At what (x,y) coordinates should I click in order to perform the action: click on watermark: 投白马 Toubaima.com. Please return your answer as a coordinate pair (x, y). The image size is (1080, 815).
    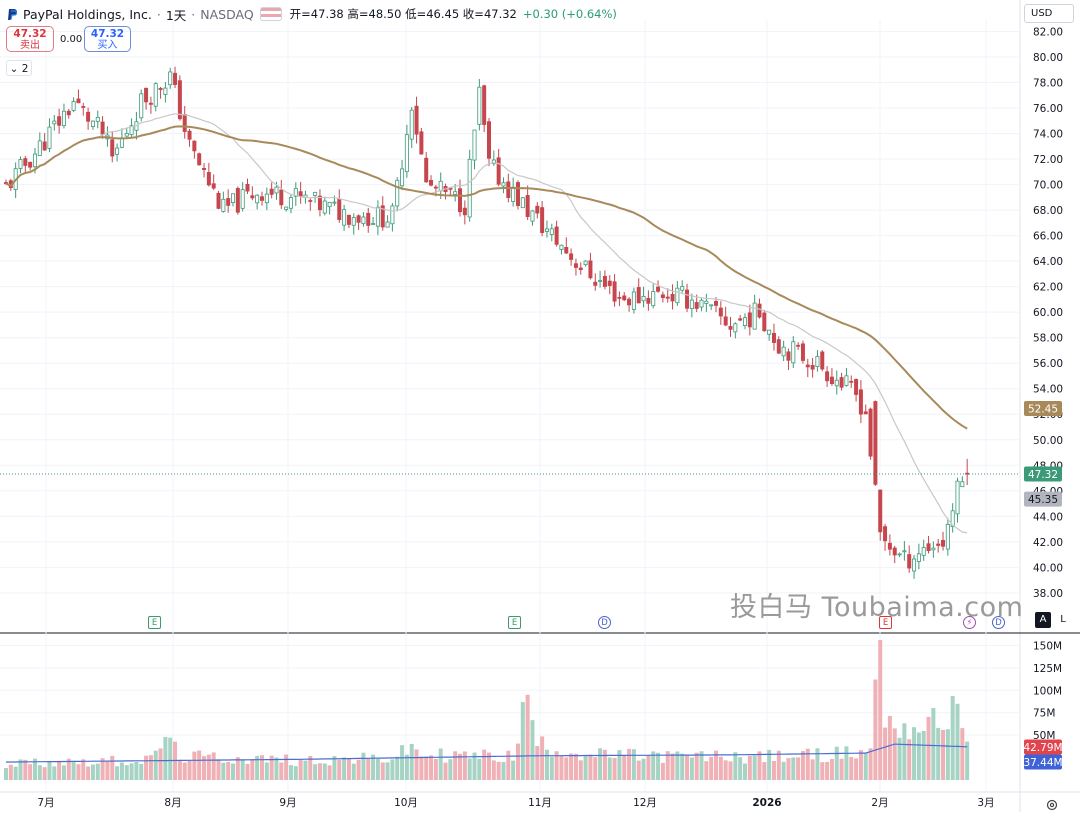
    Looking at the image, I should click on (877, 607).